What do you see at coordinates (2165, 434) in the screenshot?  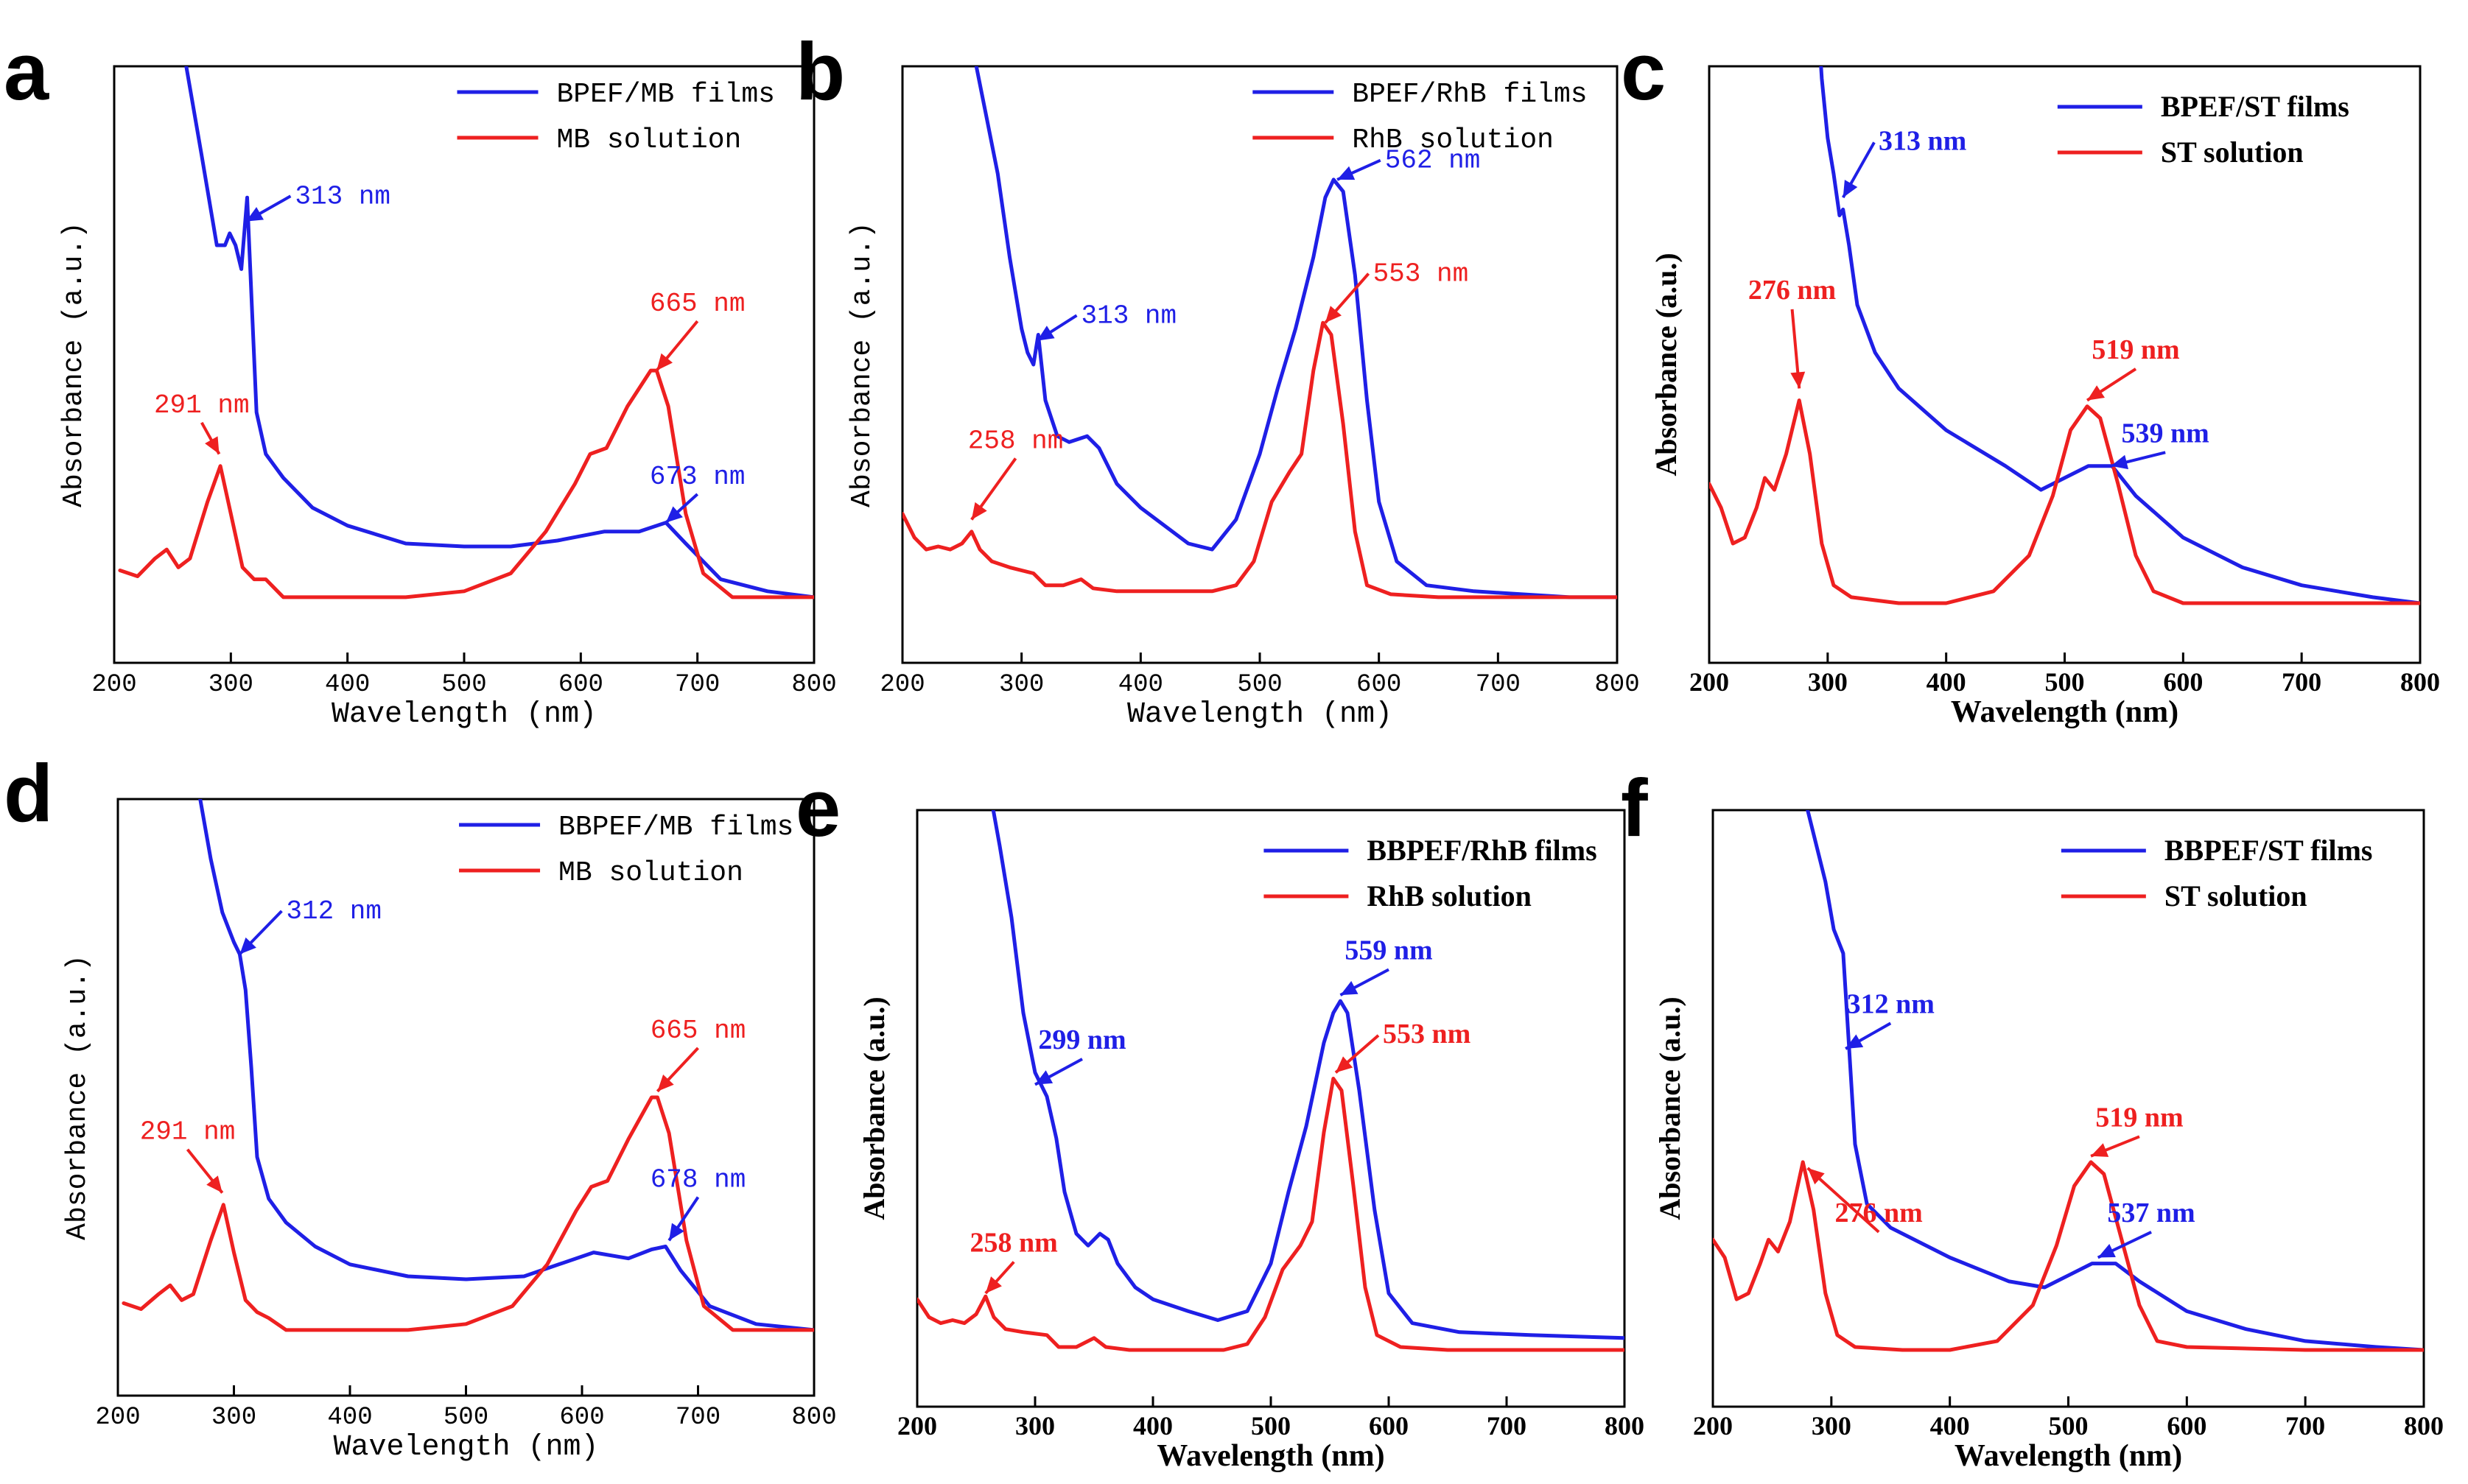 I see `annotation-label: 539 nm` at bounding box center [2165, 434].